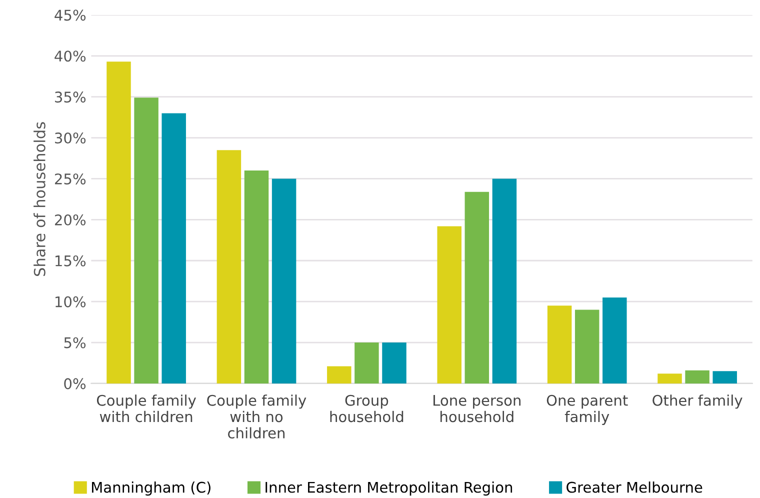 Image resolution: width=760 pixels, height=498 pixels. What do you see at coordinates (71, 302) in the screenshot?
I see `y-tick-label: 10%` at bounding box center [71, 302].